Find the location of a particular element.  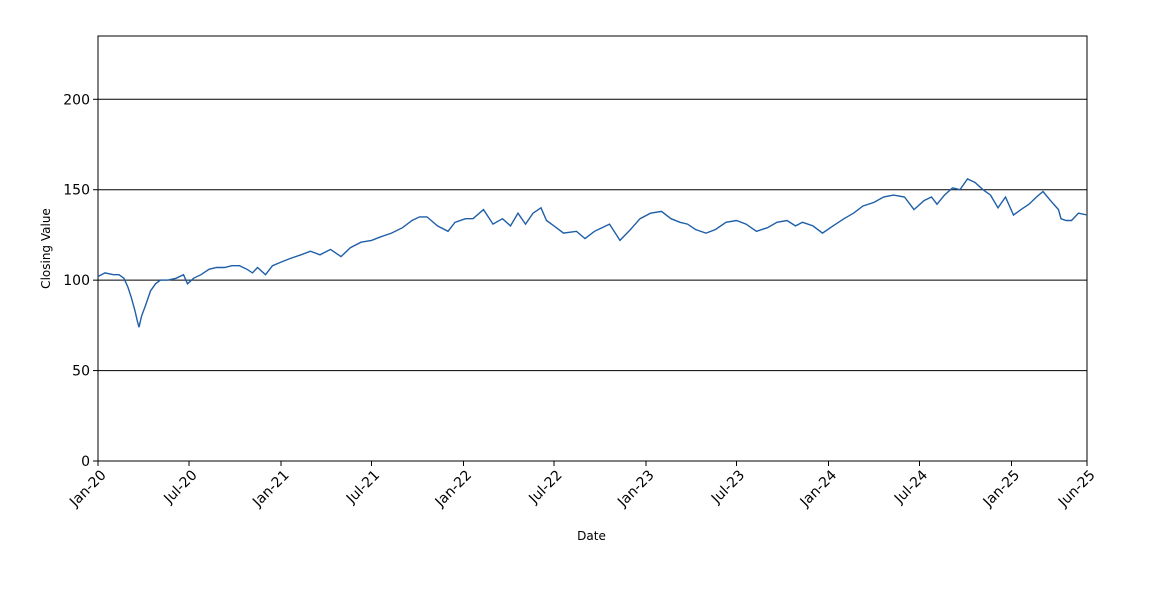

x-tick-label: Jul-23 is located at coordinates (728, 487).